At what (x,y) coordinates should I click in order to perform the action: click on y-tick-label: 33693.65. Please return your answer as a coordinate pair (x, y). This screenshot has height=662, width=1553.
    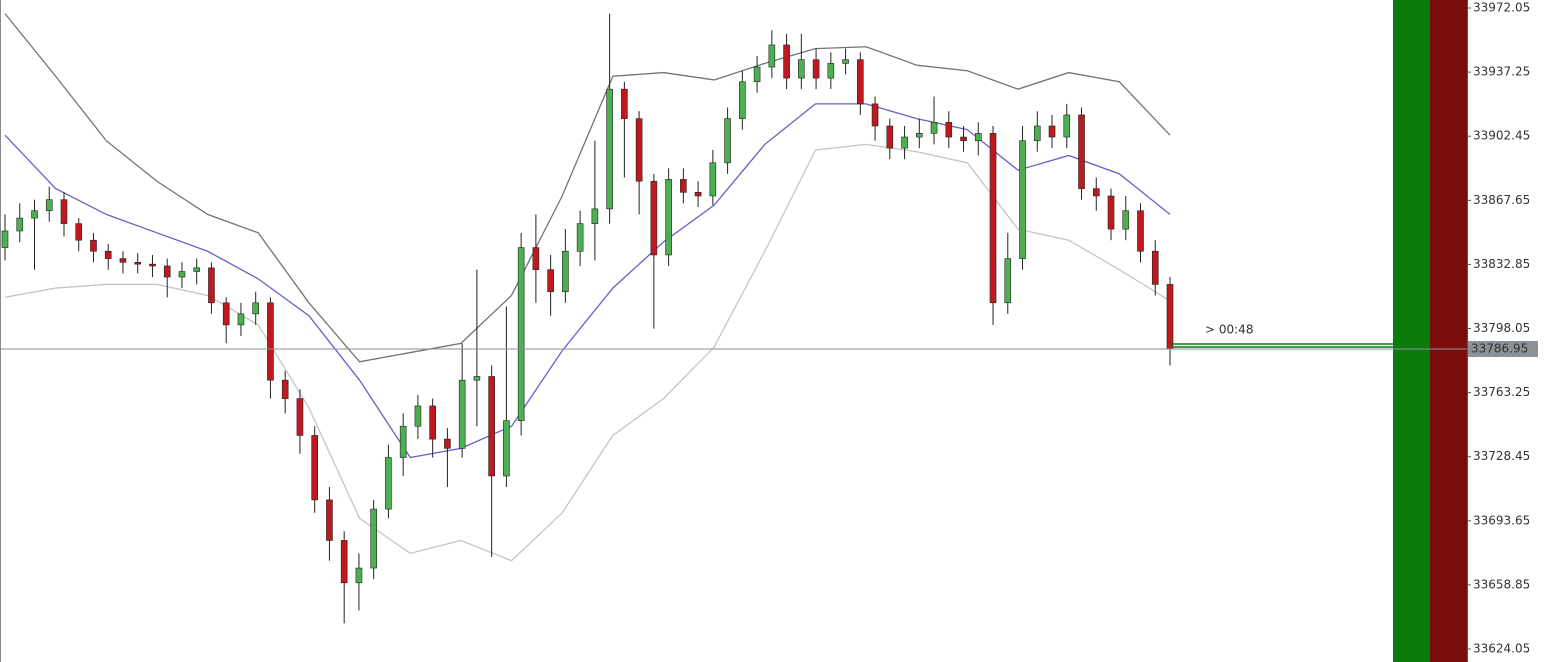
    Looking at the image, I should click on (1501, 520).